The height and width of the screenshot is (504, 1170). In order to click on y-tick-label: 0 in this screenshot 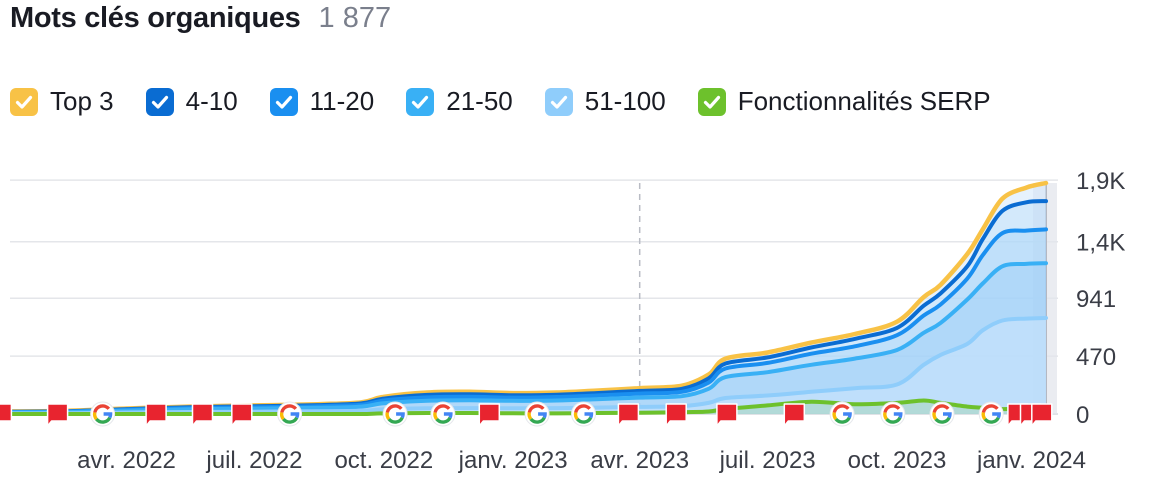, I will do `click(1082, 415)`.